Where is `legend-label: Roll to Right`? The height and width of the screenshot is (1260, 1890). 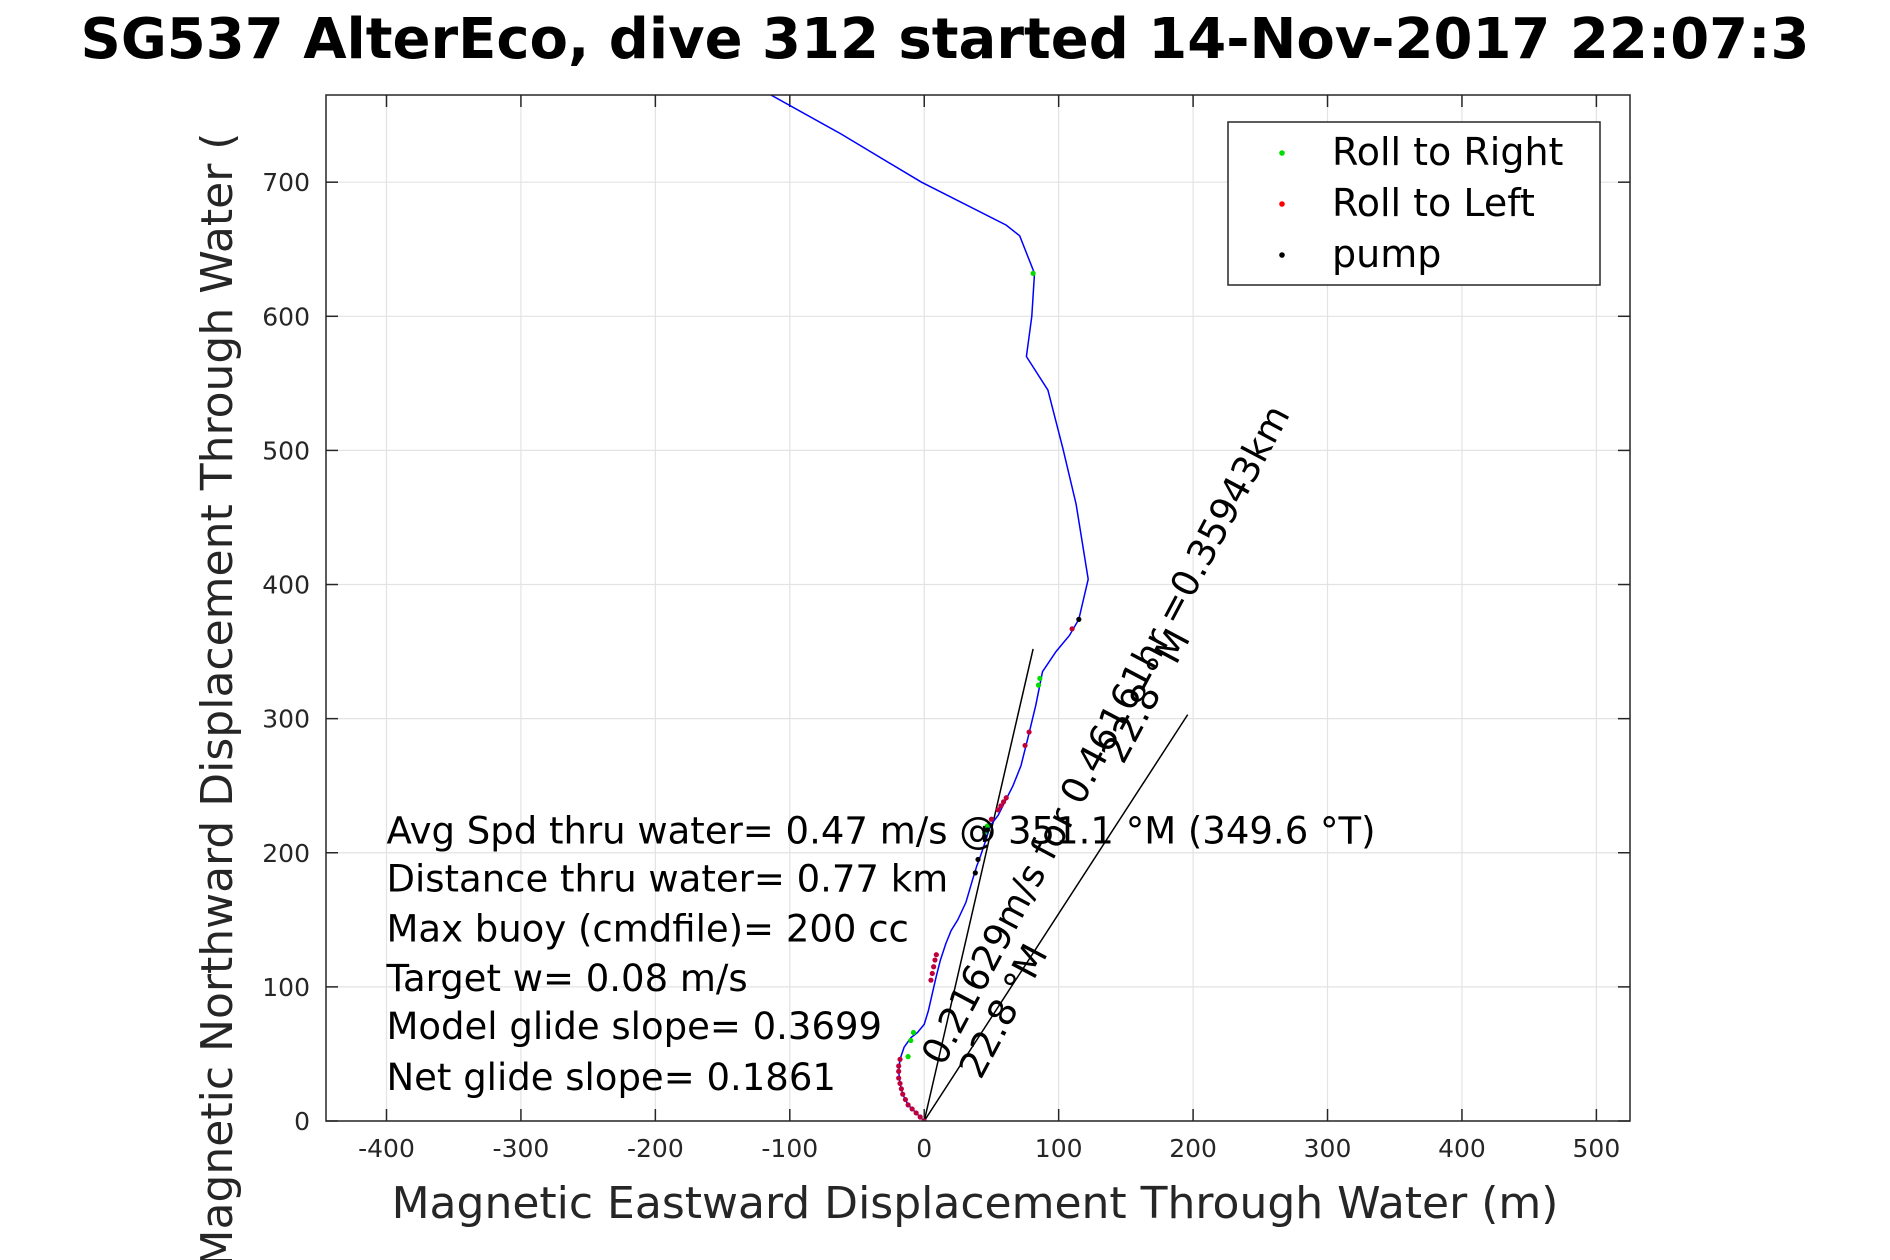
legend-label: Roll to Right is located at coordinates (1447, 152).